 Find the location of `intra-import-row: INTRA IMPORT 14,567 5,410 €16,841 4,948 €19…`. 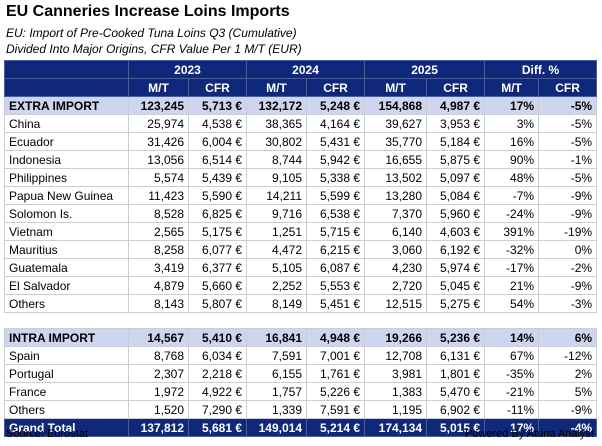

intra-import-row: INTRA IMPORT 14,567 5,410 €16,841 4,948 €19… is located at coordinates (301, 337).